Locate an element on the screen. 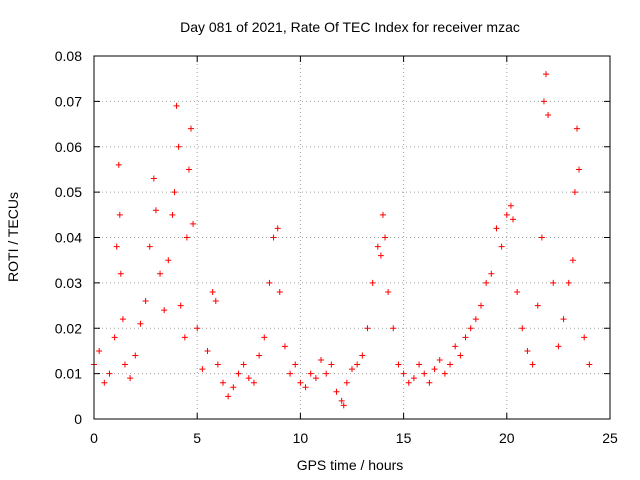 The height and width of the screenshot is (480, 640). y-tick-label: 0.01 is located at coordinates (68, 374).